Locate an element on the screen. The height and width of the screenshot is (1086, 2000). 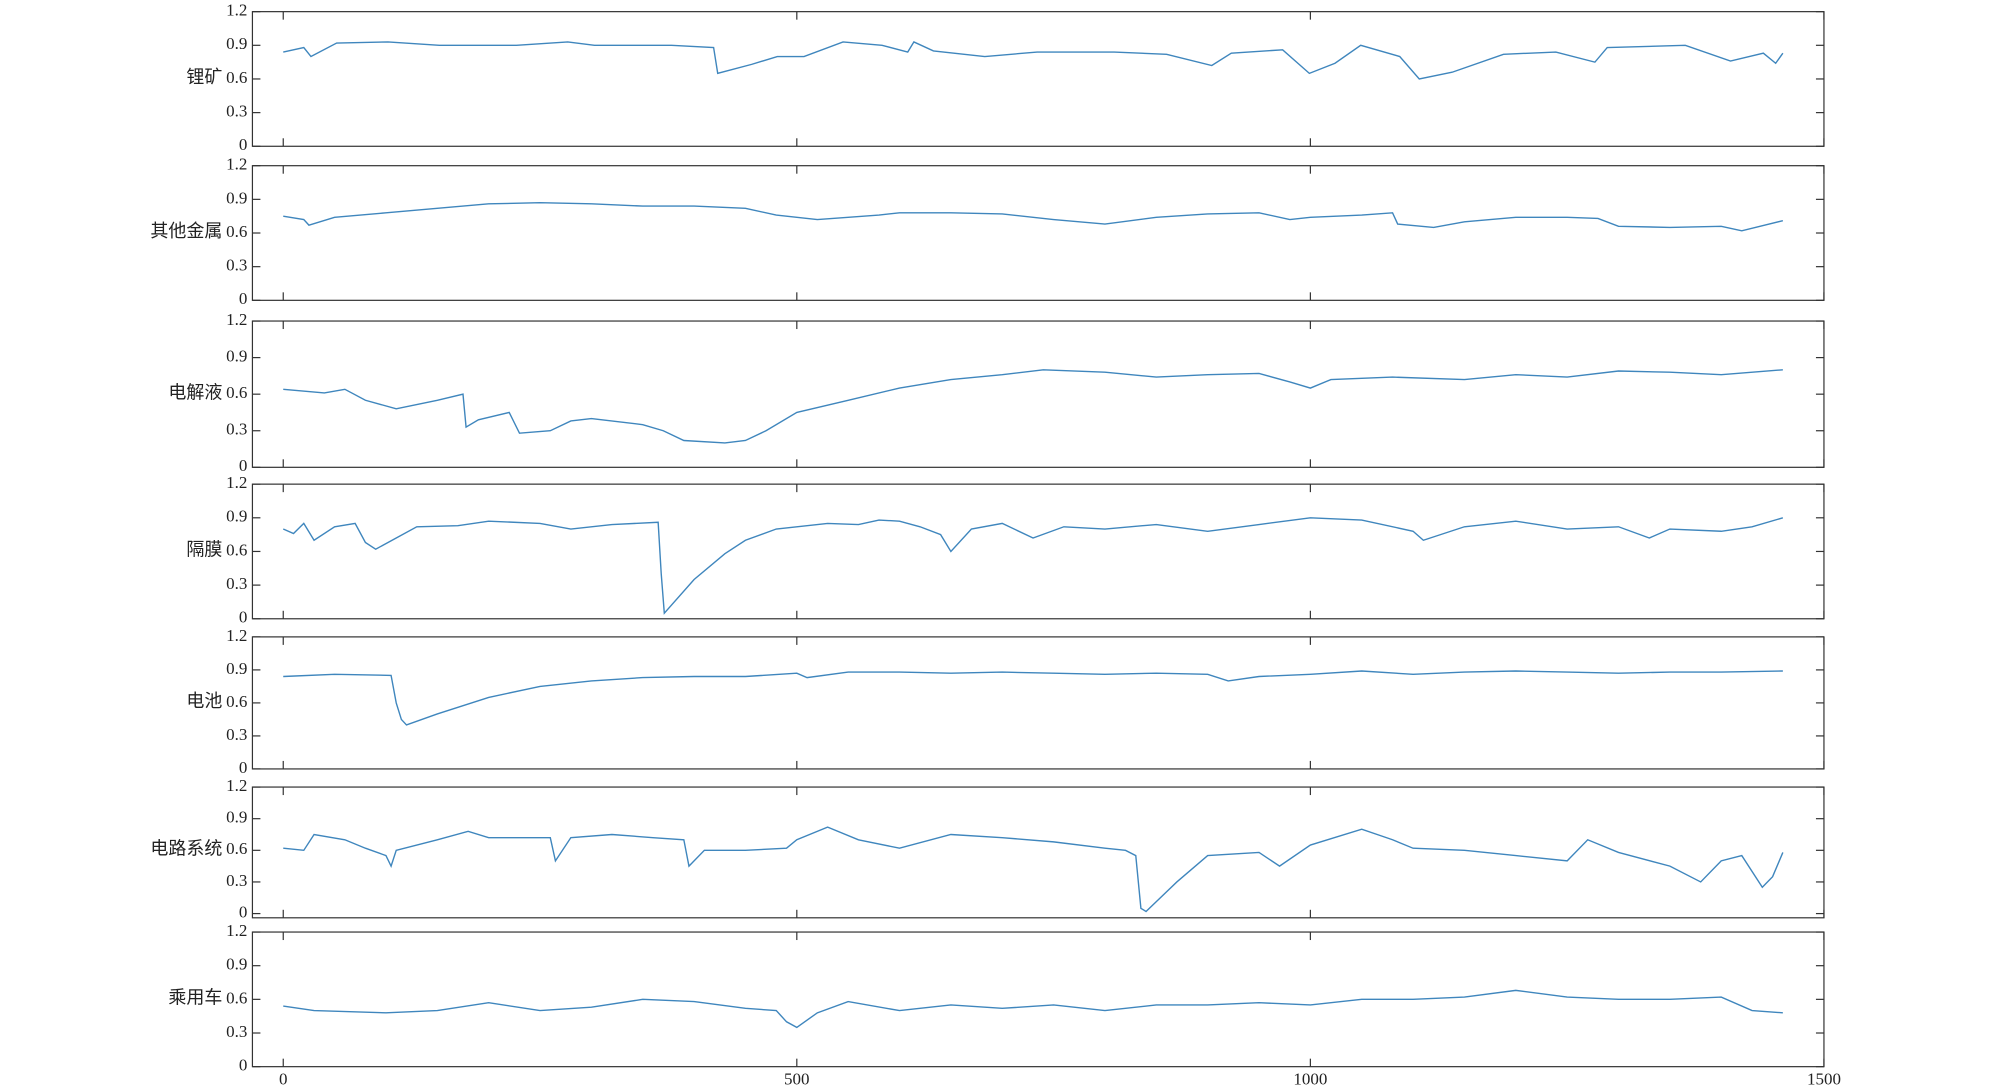
y-axis-label: 其他金属 is located at coordinates (186, 231).